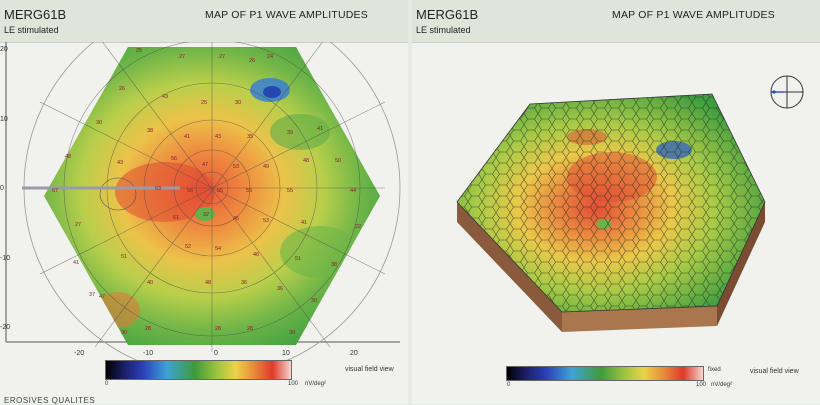 The width and height of the screenshot is (820, 405). What do you see at coordinates (286, 353) in the screenshot?
I see `x-tick: 10` at bounding box center [286, 353].